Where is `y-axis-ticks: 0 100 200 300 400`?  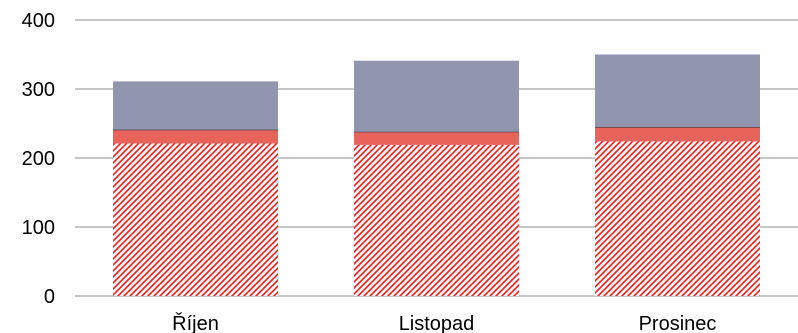 y-axis-ticks: 0 100 200 300 400 is located at coordinates (38, 159).